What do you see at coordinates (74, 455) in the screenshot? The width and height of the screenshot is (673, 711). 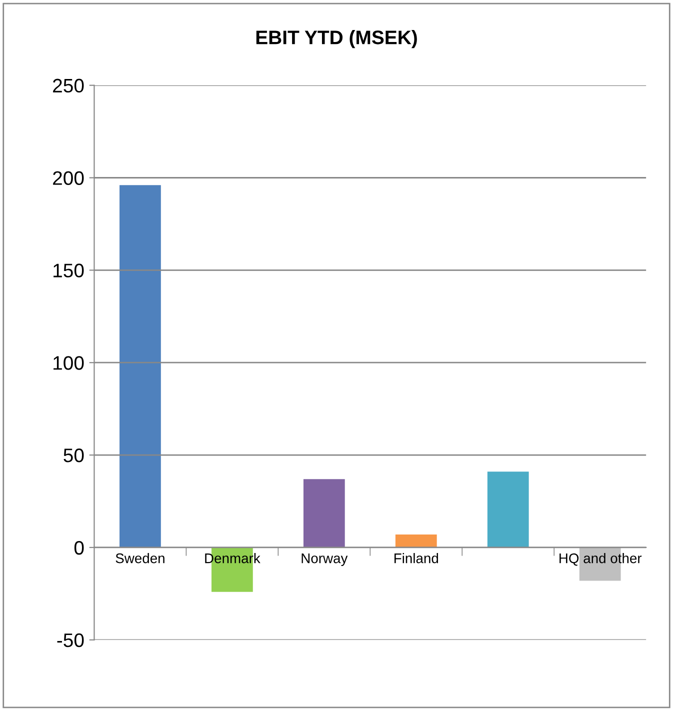 I see `y-tick-label: 50` at bounding box center [74, 455].